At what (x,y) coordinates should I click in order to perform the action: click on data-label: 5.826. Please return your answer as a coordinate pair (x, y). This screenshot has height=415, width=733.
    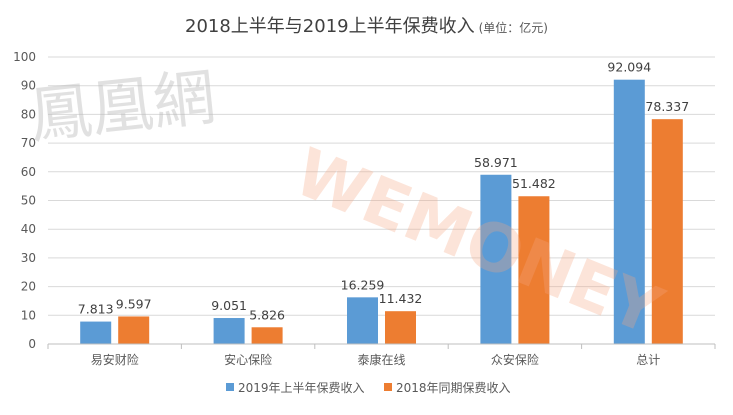
    Looking at the image, I should click on (267, 314).